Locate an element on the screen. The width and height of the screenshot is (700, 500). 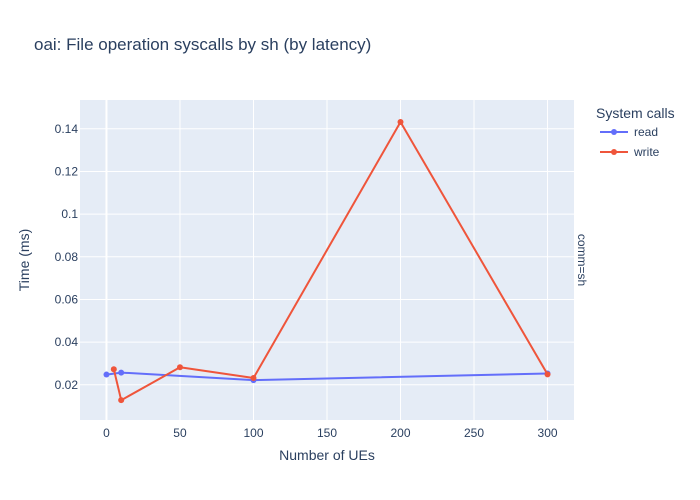
x-tick-label: 100 is located at coordinates (253, 433).